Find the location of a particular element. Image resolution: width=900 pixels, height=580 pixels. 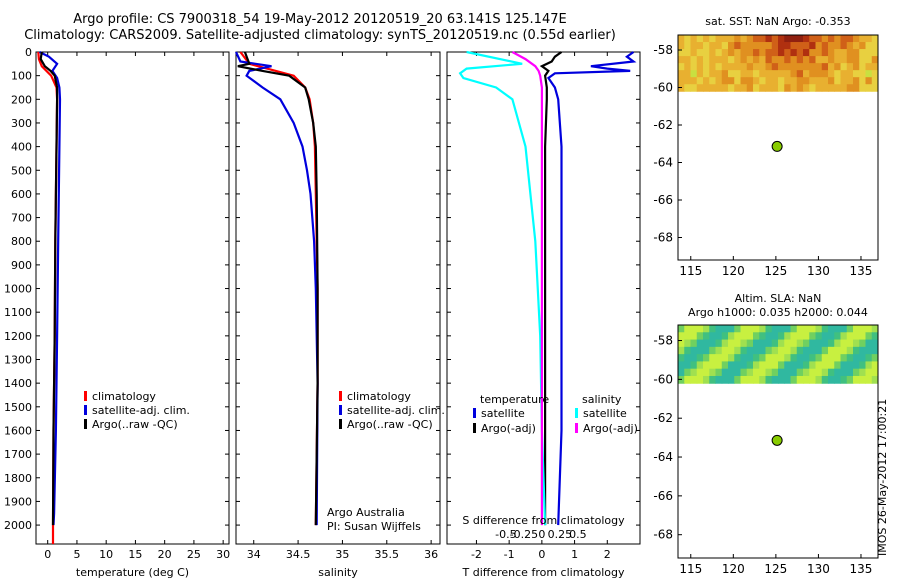

x-tick-label: 1 is located at coordinates (574, 554).